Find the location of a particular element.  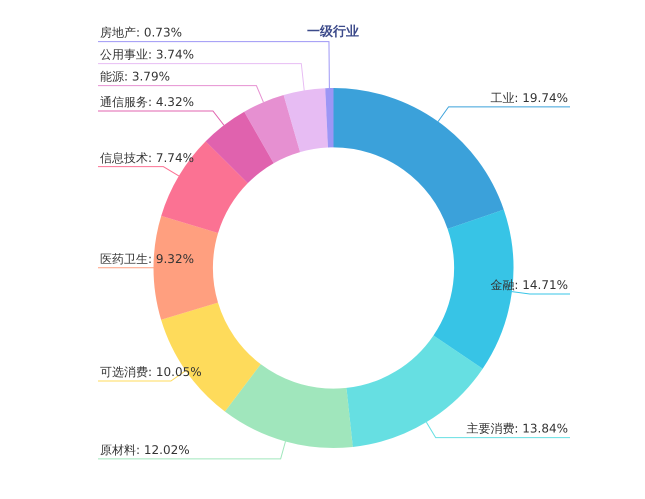

slice-label: 医药卫生: 9.32% is located at coordinates (147, 259).